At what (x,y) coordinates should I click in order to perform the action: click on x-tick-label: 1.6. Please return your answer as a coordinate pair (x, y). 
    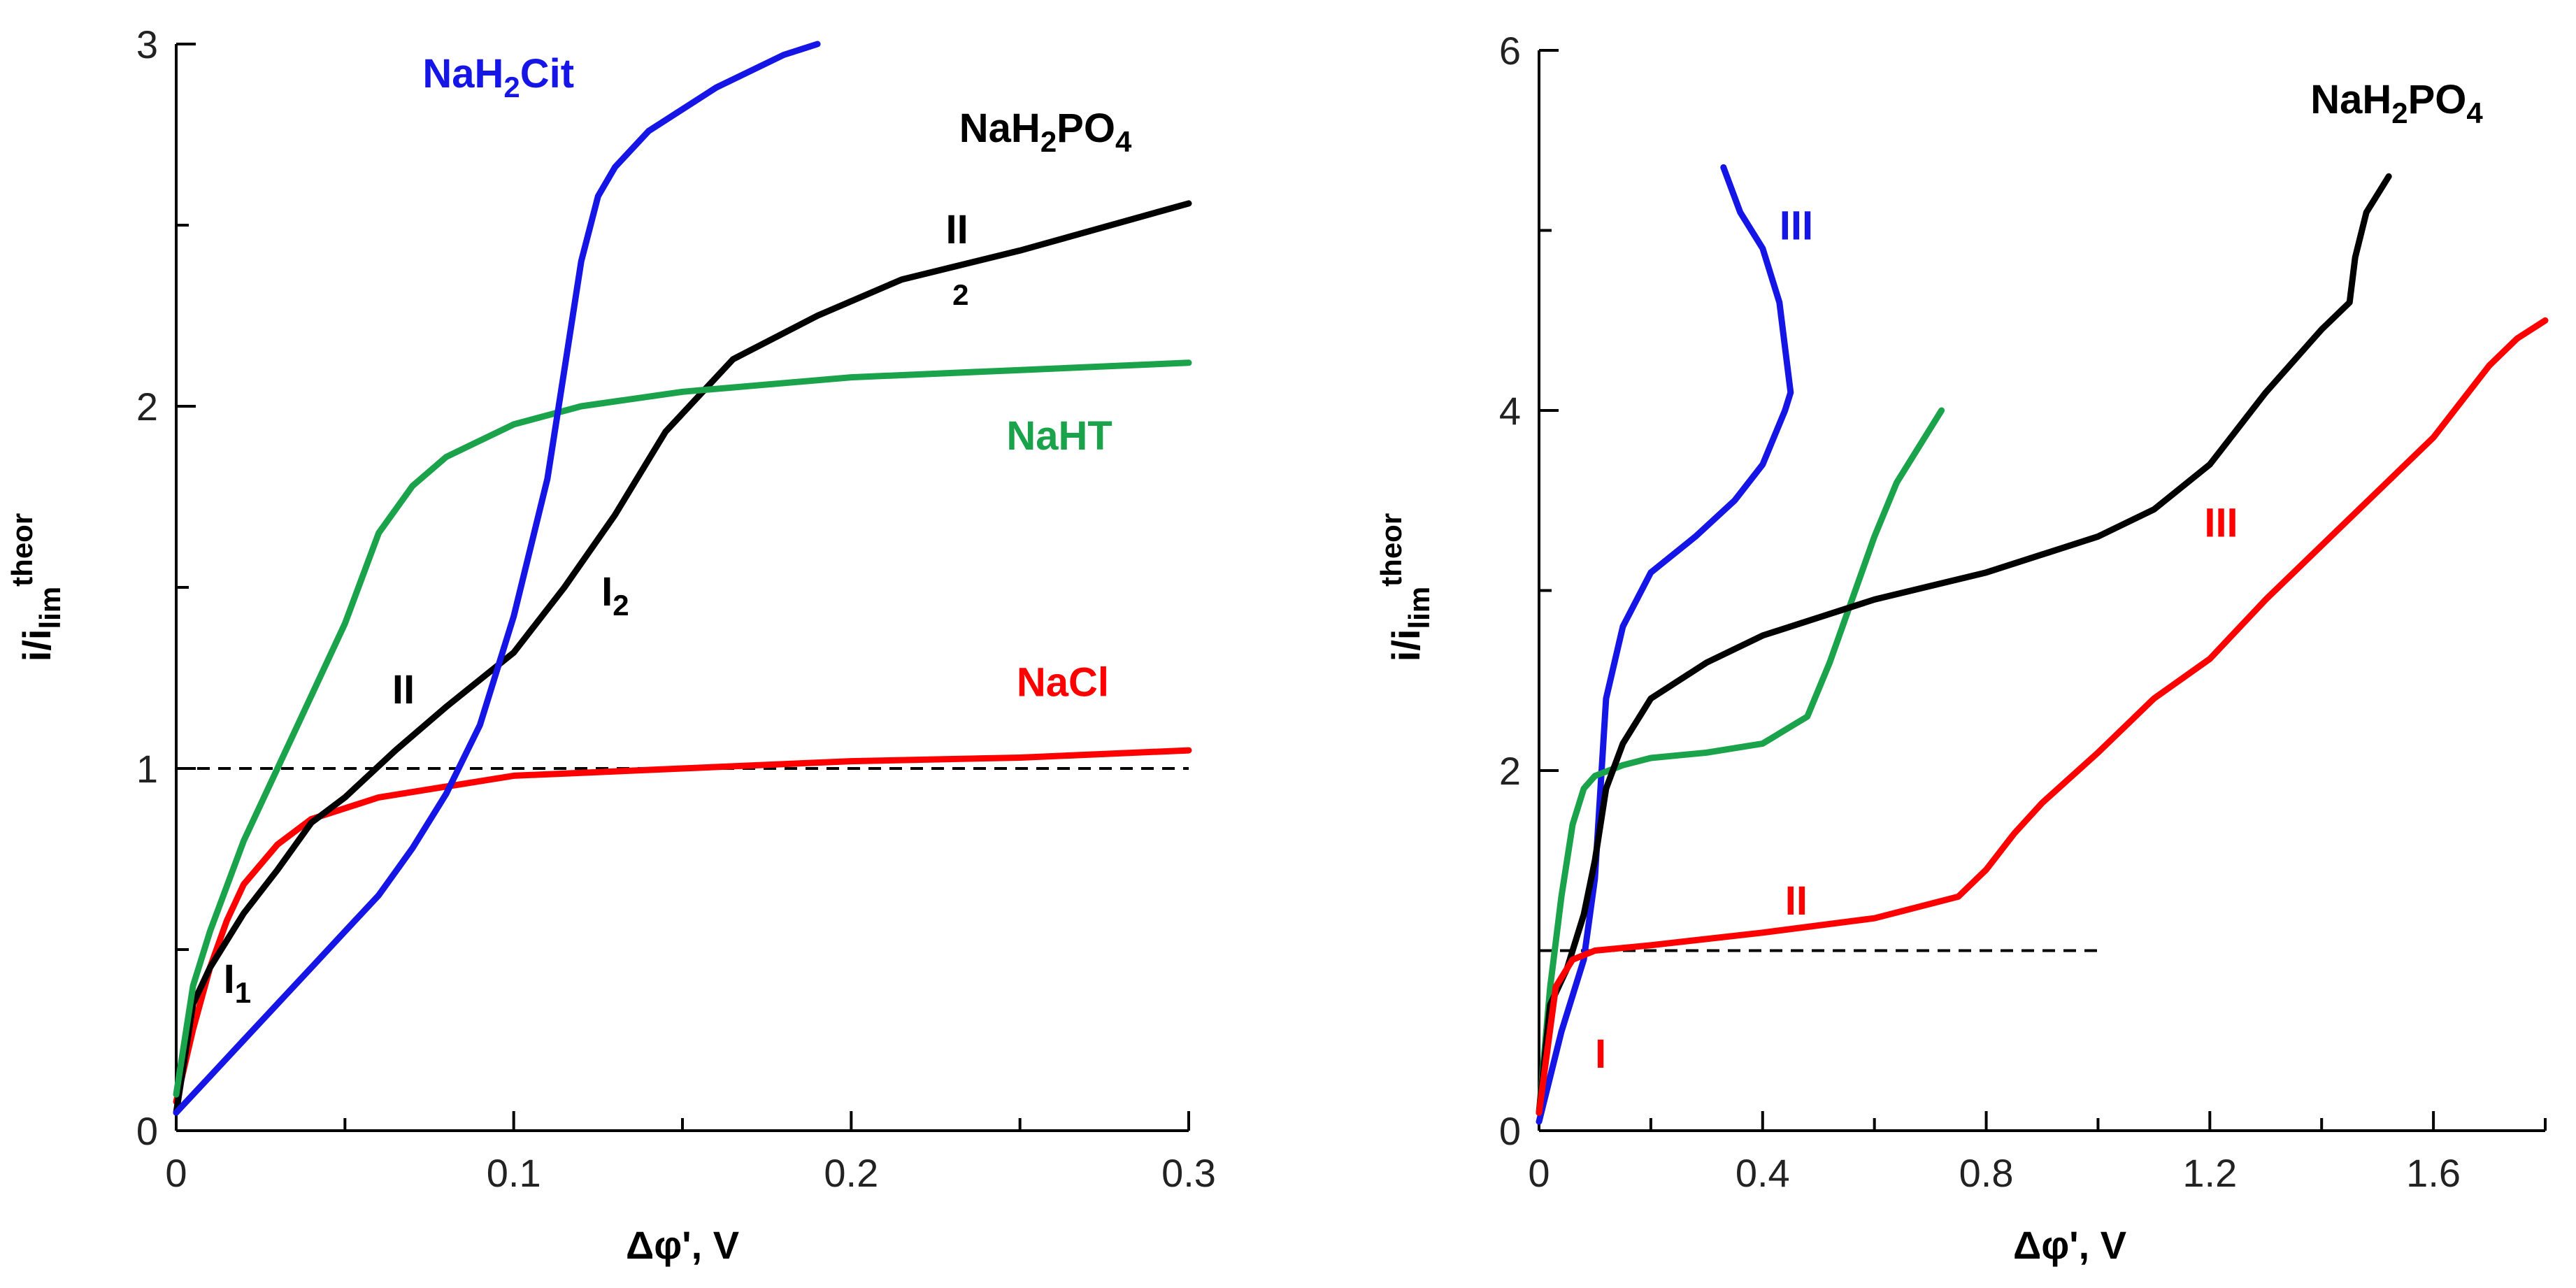
    Looking at the image, I should click on (2433, 1173).